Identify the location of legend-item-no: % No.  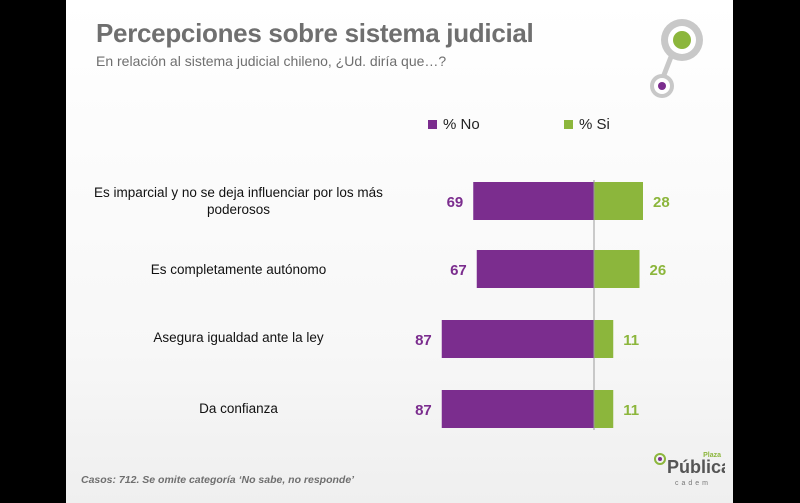
(454, 124).